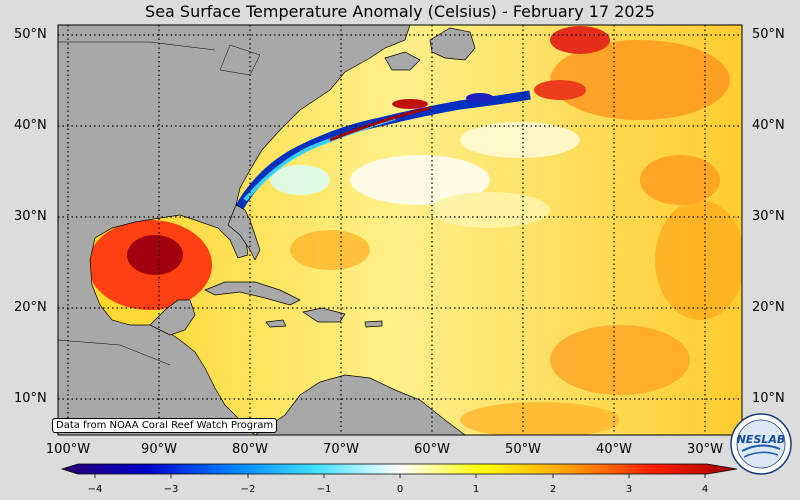 This screenshot has width=800, height=500. What do you see at coordinates (614, 449) in the screenshot?
I see `lon-label-40w: 40°W` at bounding box center [614, 449].